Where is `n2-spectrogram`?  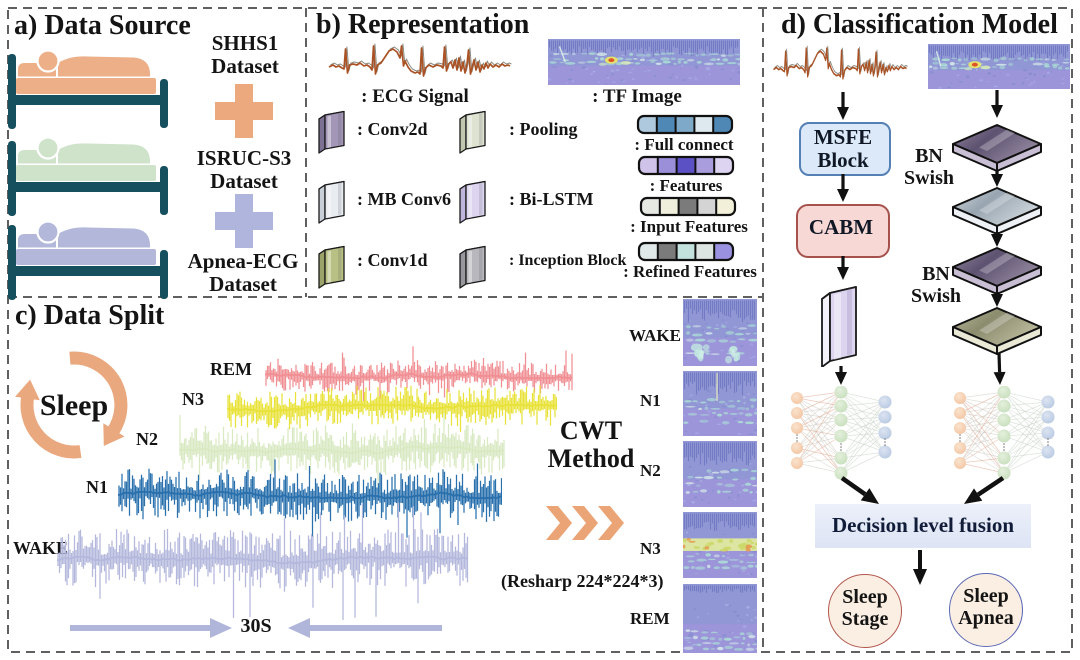 n2-spectrogram is located at coordinates (720, 474).